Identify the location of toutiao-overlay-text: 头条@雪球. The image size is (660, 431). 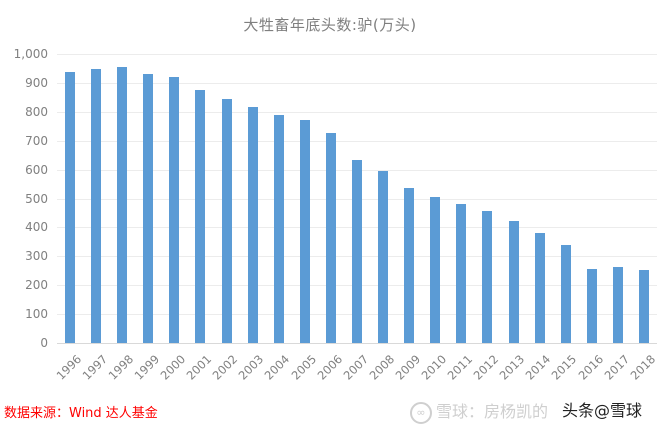
(602, 410).